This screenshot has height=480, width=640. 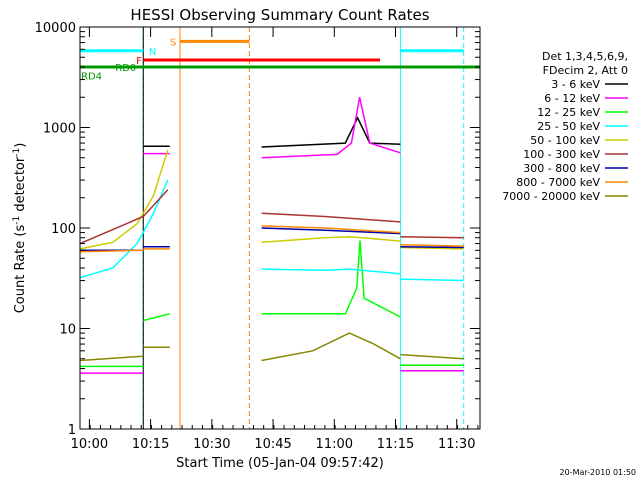 I want to click on y-axis-label-end: ), so click(x=20, y=145).